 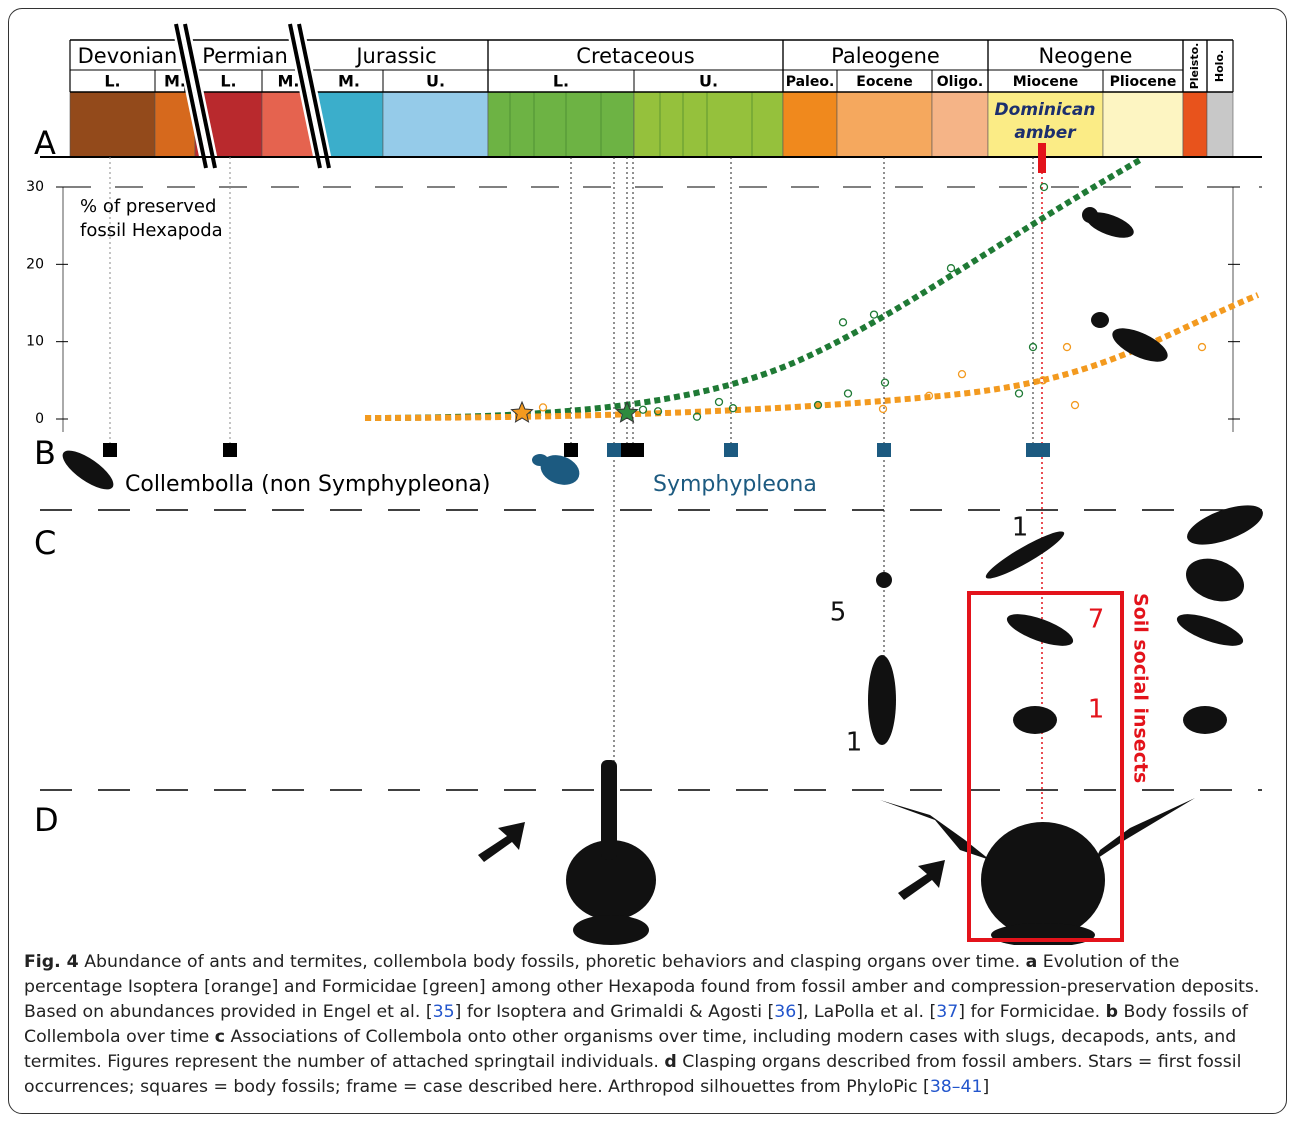 What do you see at coordinates (443, 1012) in the screenshot?
I see `citation: 35` at bounding box center [443, 1012].